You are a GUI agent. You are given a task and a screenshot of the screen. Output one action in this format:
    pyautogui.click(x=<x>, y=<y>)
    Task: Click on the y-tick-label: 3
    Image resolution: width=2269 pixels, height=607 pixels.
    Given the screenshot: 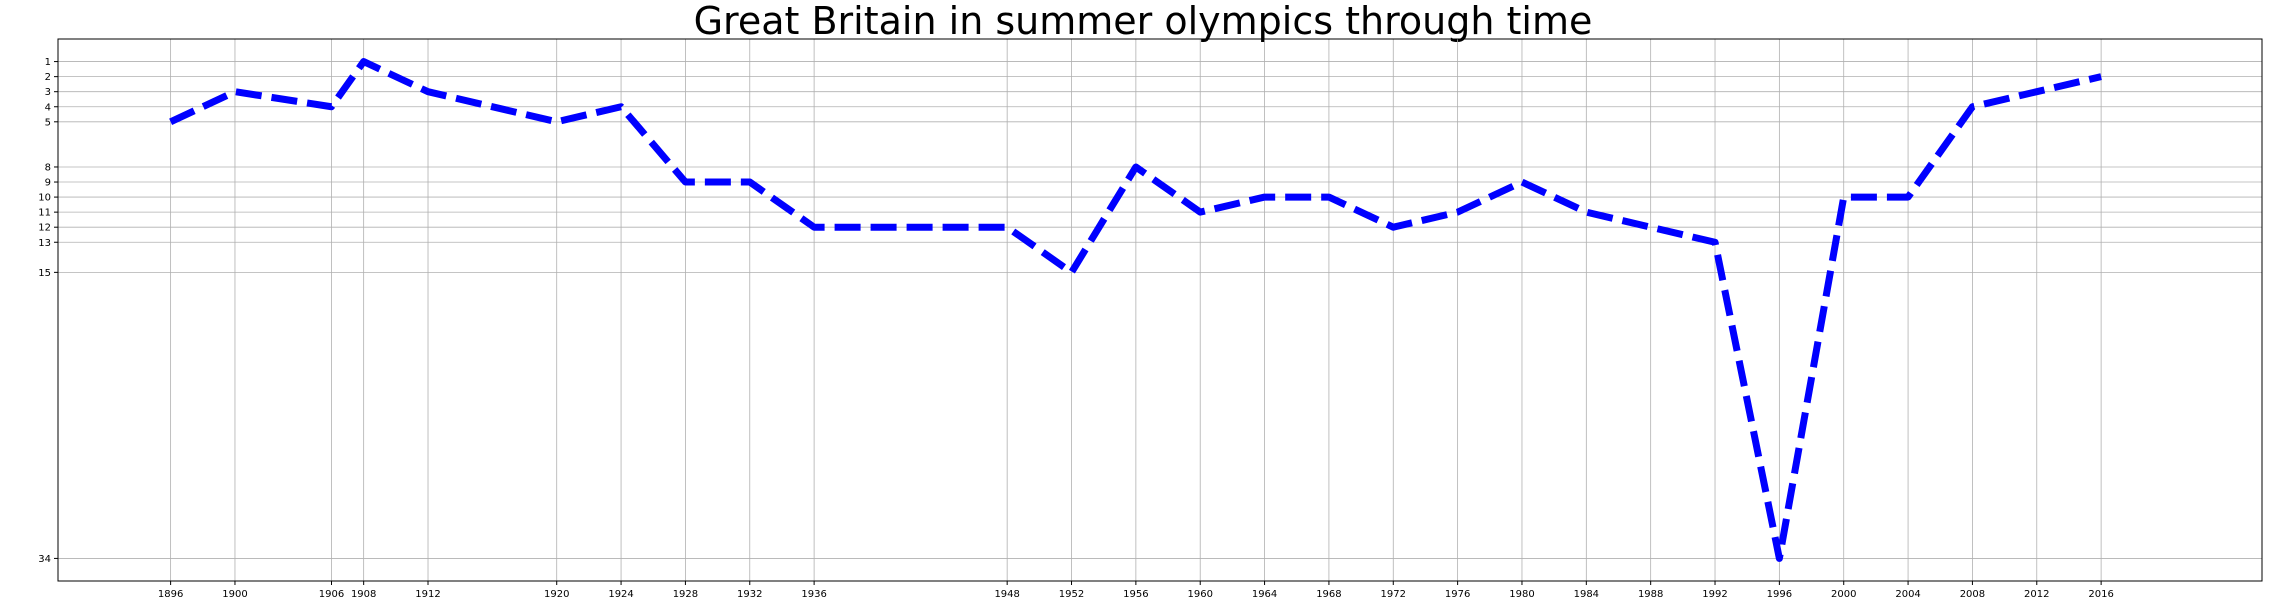 What is the action you would take?
    pyautogui.click(x=48, y=92)
    